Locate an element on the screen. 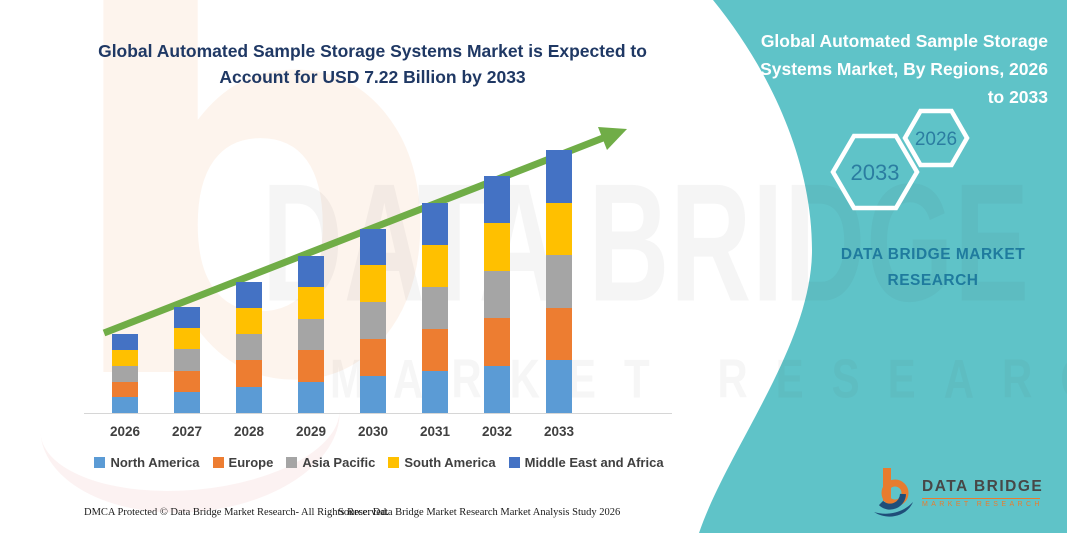  legend-item-middle-east-and-africa: Middle East and Africa is located at coordinates (586, 462).